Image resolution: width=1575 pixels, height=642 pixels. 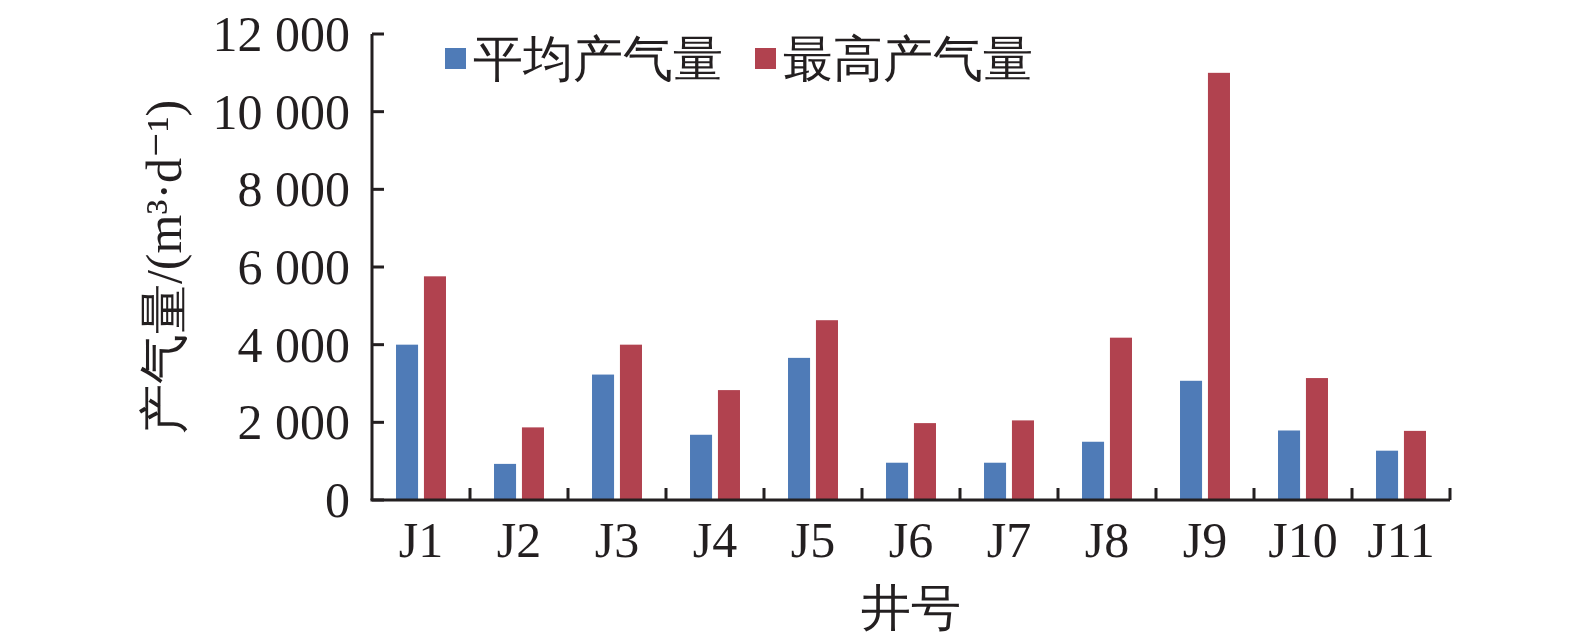 What do you see at coordinates (293, 422) in the screenshot?
I see `y-tick-label: 2 000` at bounding box center [293, 422].